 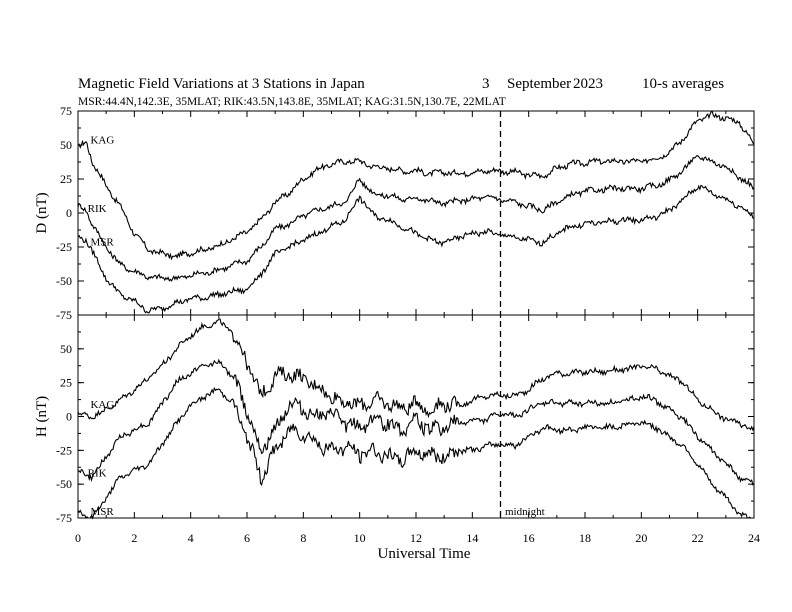 What do you see at coordinates (191, 538) in the screenshot?
I see `x-tick-label: 4` at bounding box center [191, 538].